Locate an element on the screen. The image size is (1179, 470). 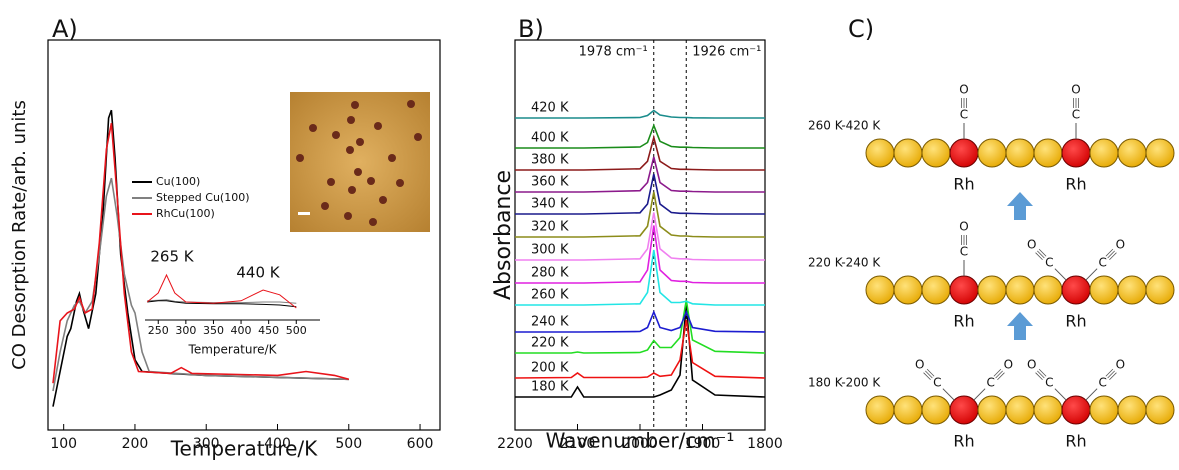
panel-label: A) is located at coordinates (65, 29).